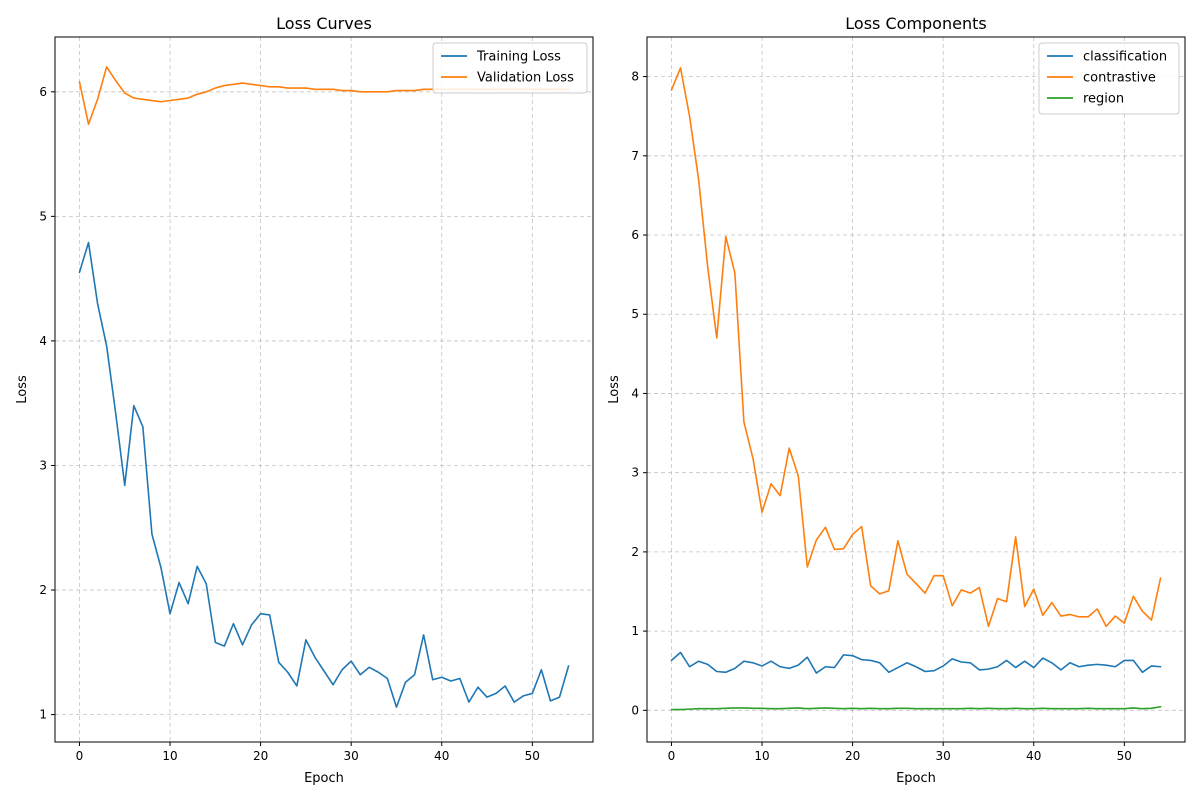  I want to click on chart-title: Loss Curves, so click(324, 23).